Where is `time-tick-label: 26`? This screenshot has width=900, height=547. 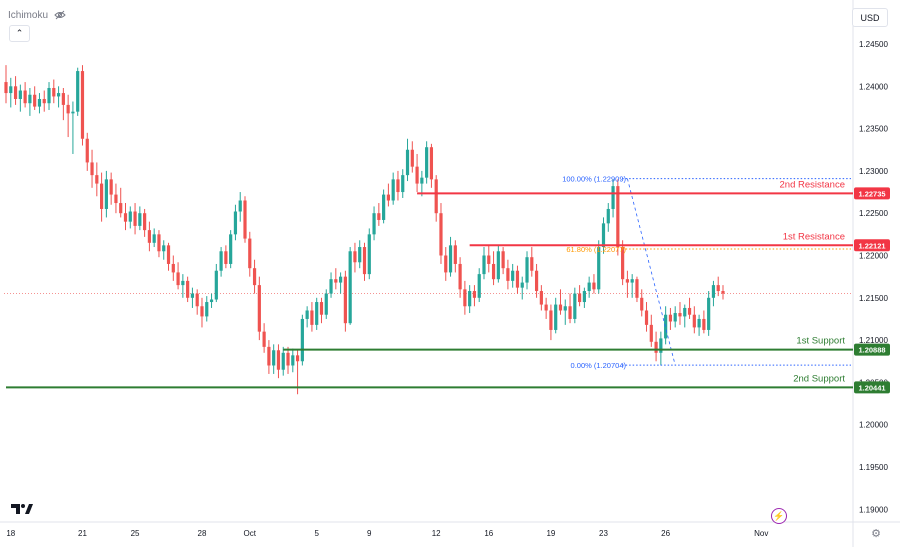 time-tick-label: 26 is located at coordinates (665, 533).